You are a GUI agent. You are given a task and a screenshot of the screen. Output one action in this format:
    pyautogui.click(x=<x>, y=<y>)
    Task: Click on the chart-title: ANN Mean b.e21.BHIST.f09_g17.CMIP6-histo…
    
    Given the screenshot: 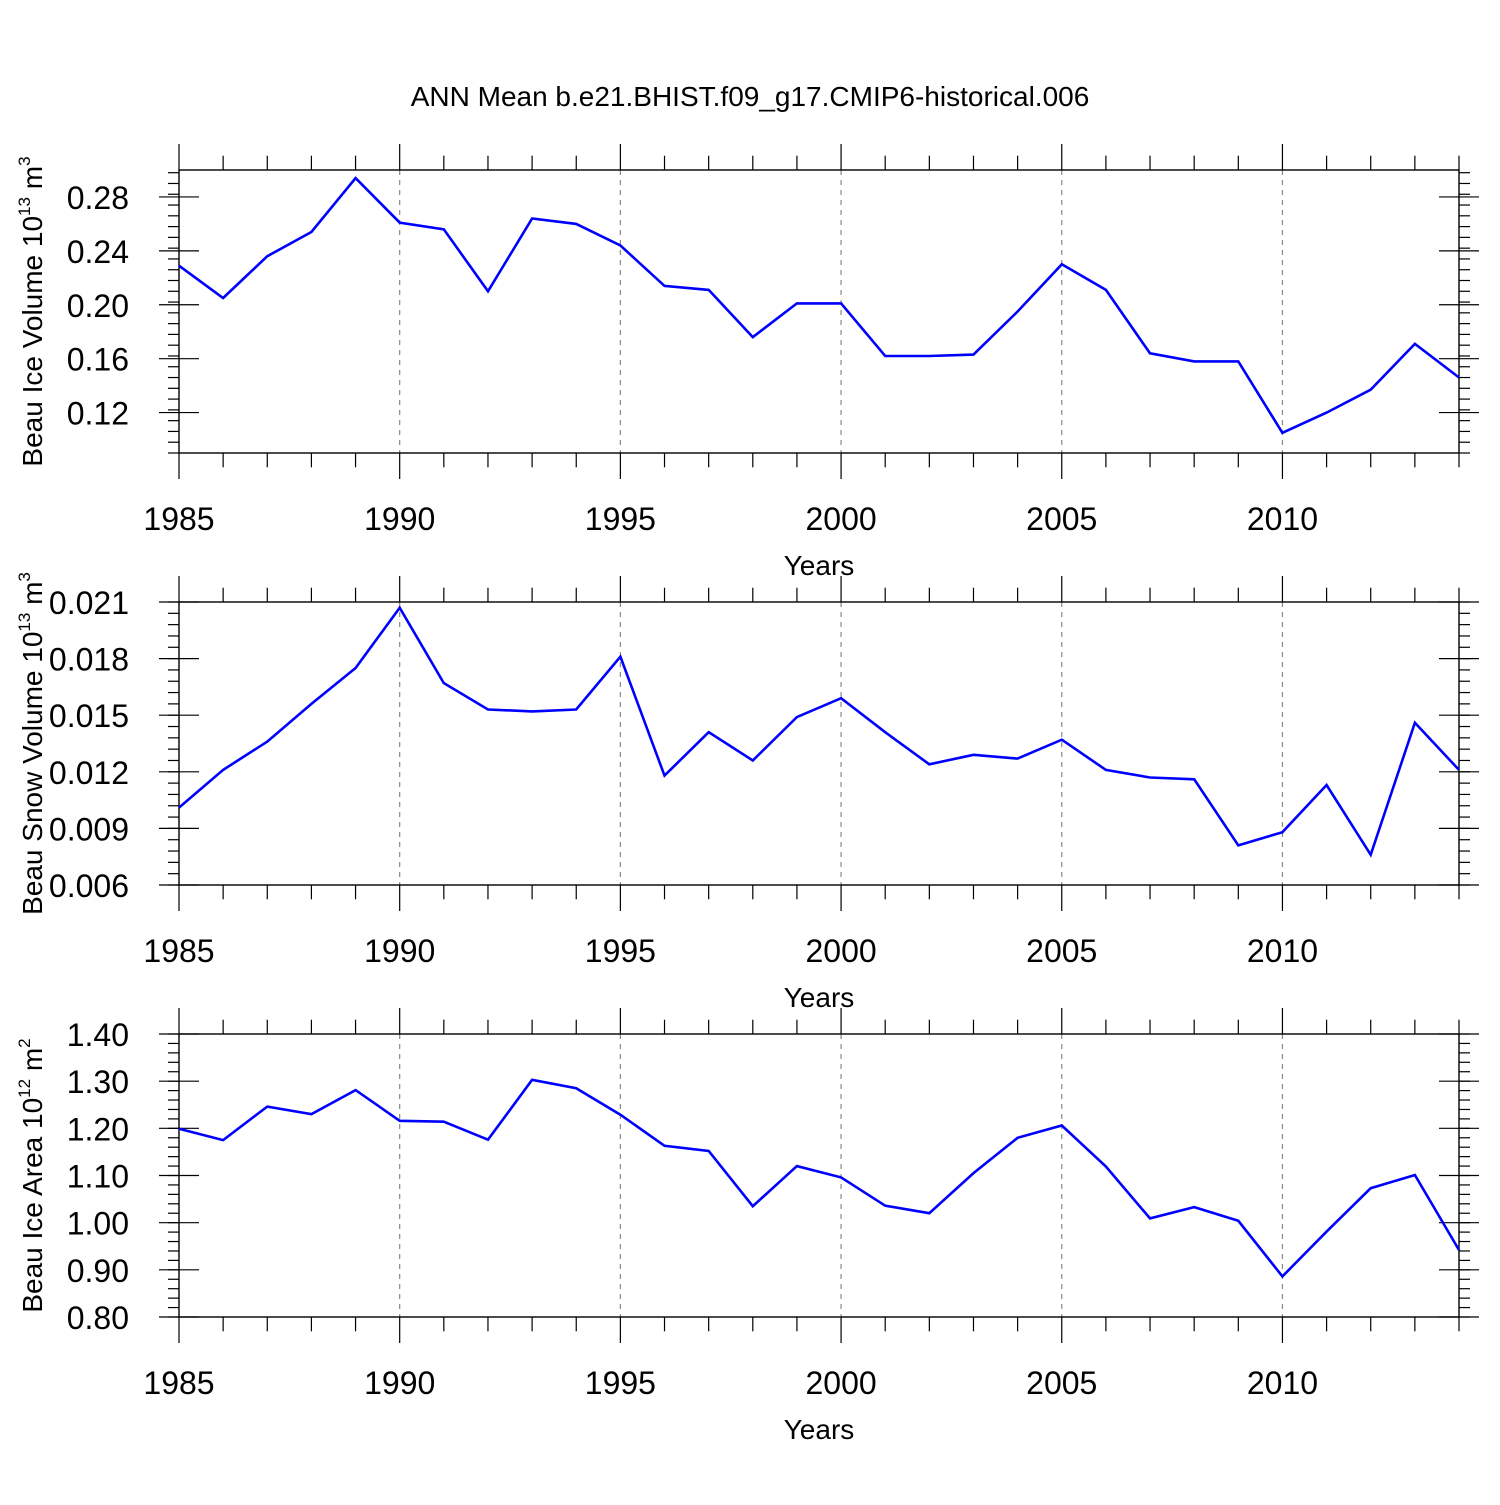 What is the action you would take?
    pyautogui.click(x=750, y=96)
    